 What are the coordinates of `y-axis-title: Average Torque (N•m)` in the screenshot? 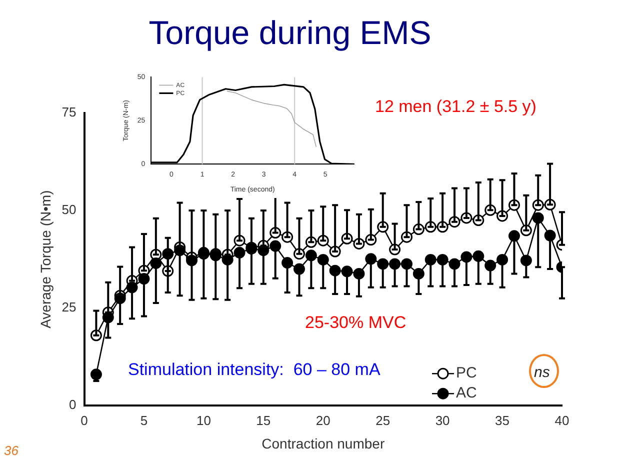 It's located at (45, 259).